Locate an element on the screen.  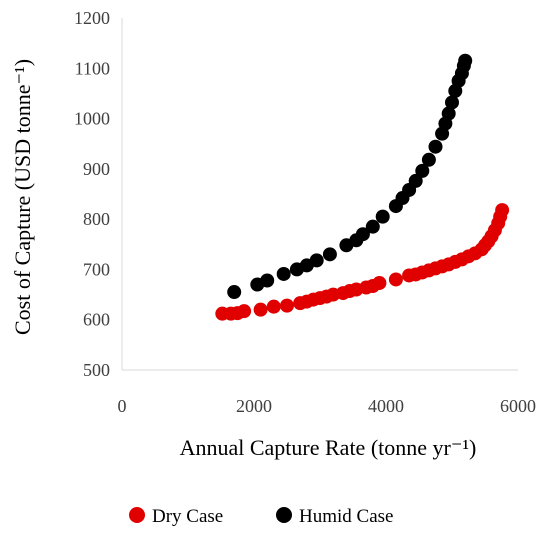
x-tick-label: 2000 is located at coordinates (254, 406).